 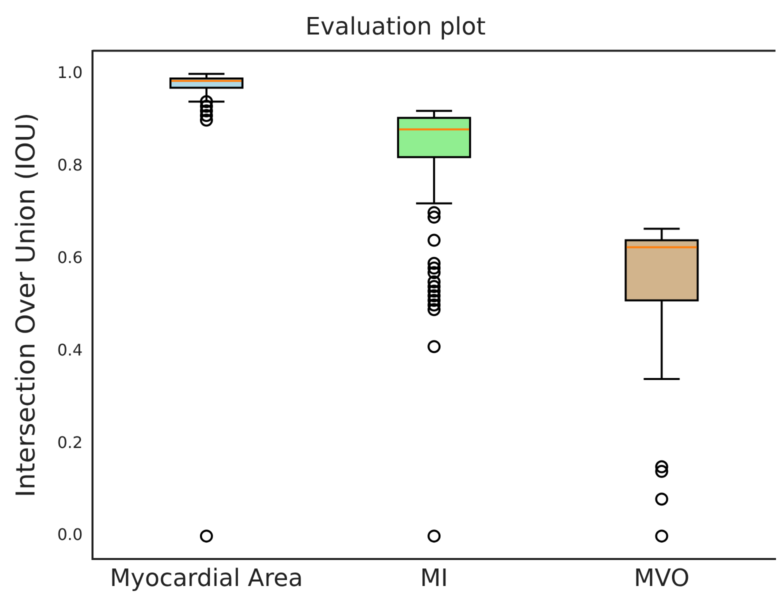 What do you see at coordinates (70, 534) in the screenshot?
I see `y-tick-label: 0.0` at bounding box center [70, 534].